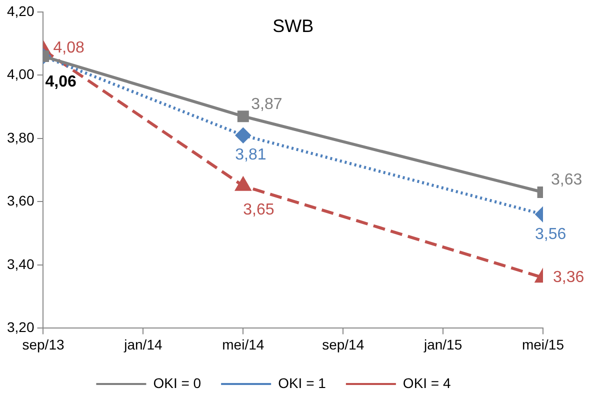  What do you see at coordinates (543, 344) in the screenshot?
I see `x-tick-label: mei/15` at bounding box center [543, 344].